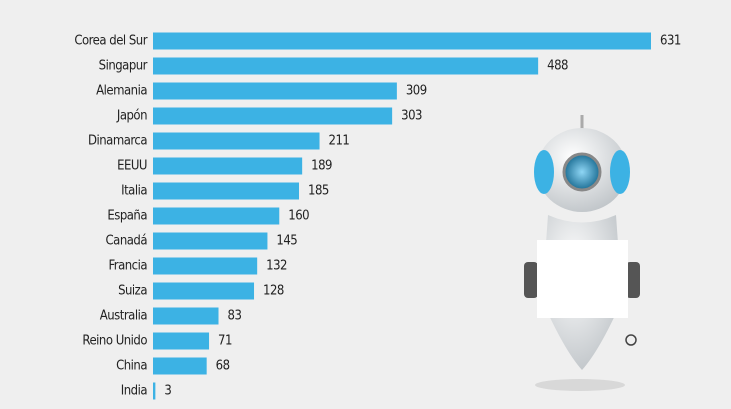 This screenshot has width=731, height=409. Describe the element at coordinates (321, 166) in the screenshot. I see `value-label: 189` at that location.